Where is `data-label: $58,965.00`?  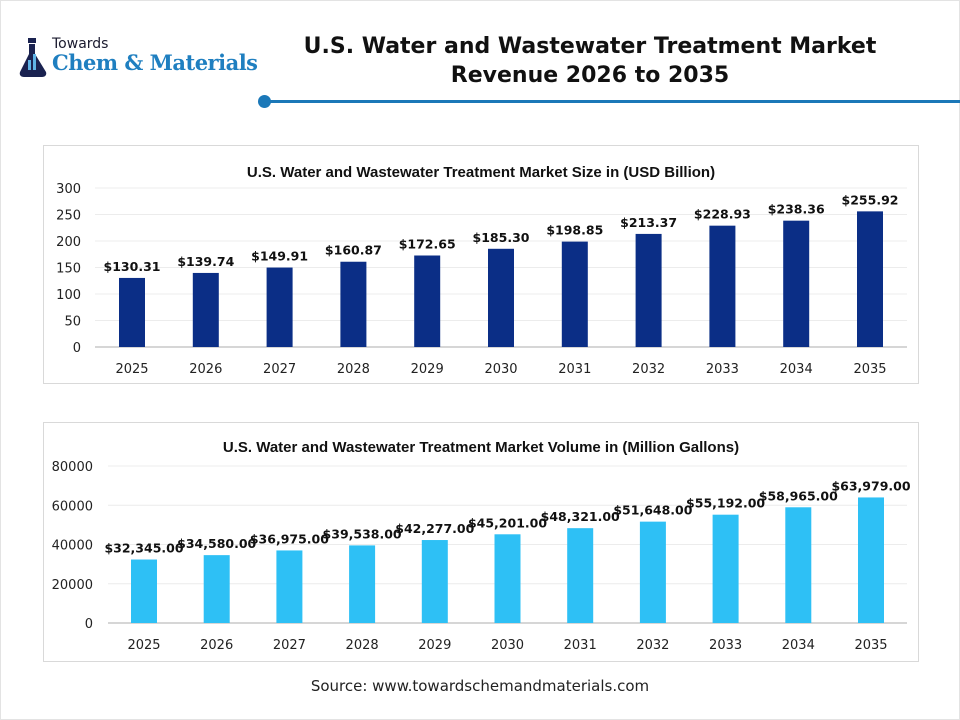 data-label: $58,965.00 is located at coordinates (798, 495).